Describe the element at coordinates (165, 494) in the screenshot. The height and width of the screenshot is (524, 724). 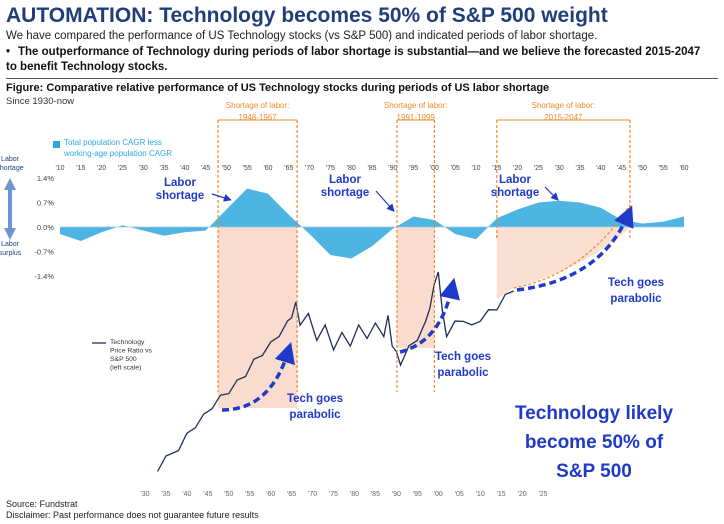
I see `lower-tick-label: '35` at that location.